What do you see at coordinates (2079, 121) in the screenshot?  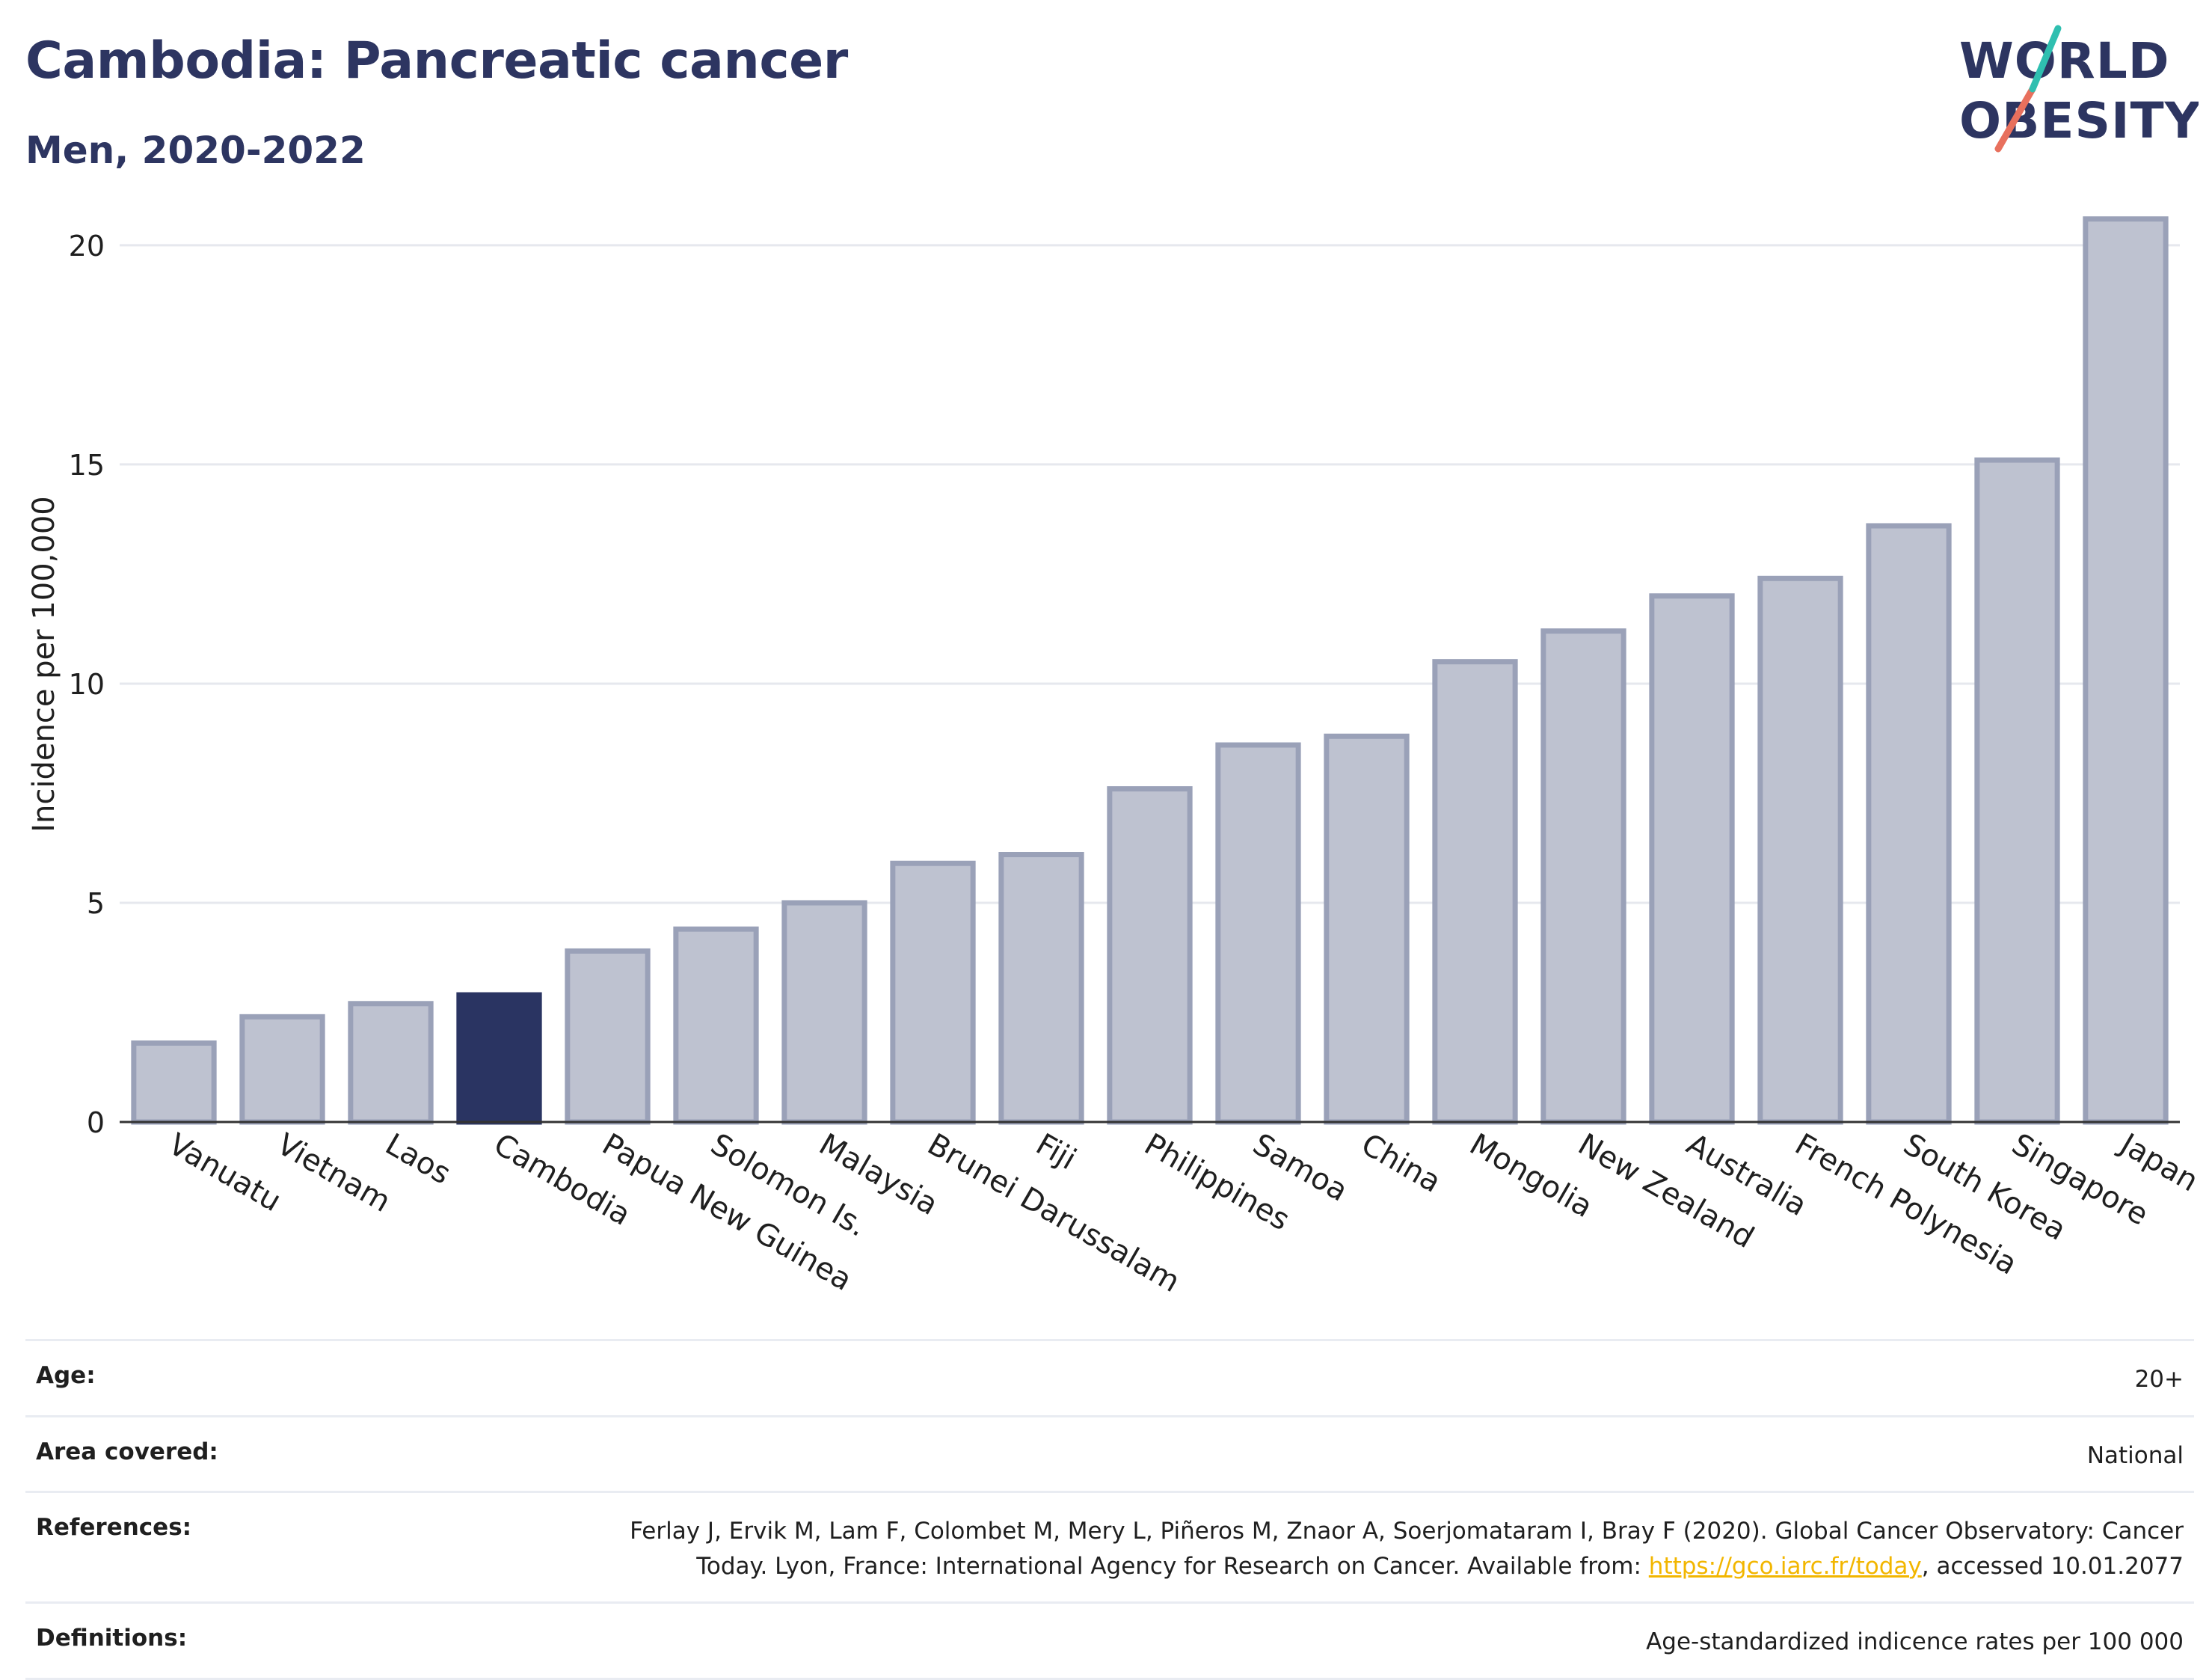 I see `svg-text: OBESITY` at bounding box center [2079, 121].